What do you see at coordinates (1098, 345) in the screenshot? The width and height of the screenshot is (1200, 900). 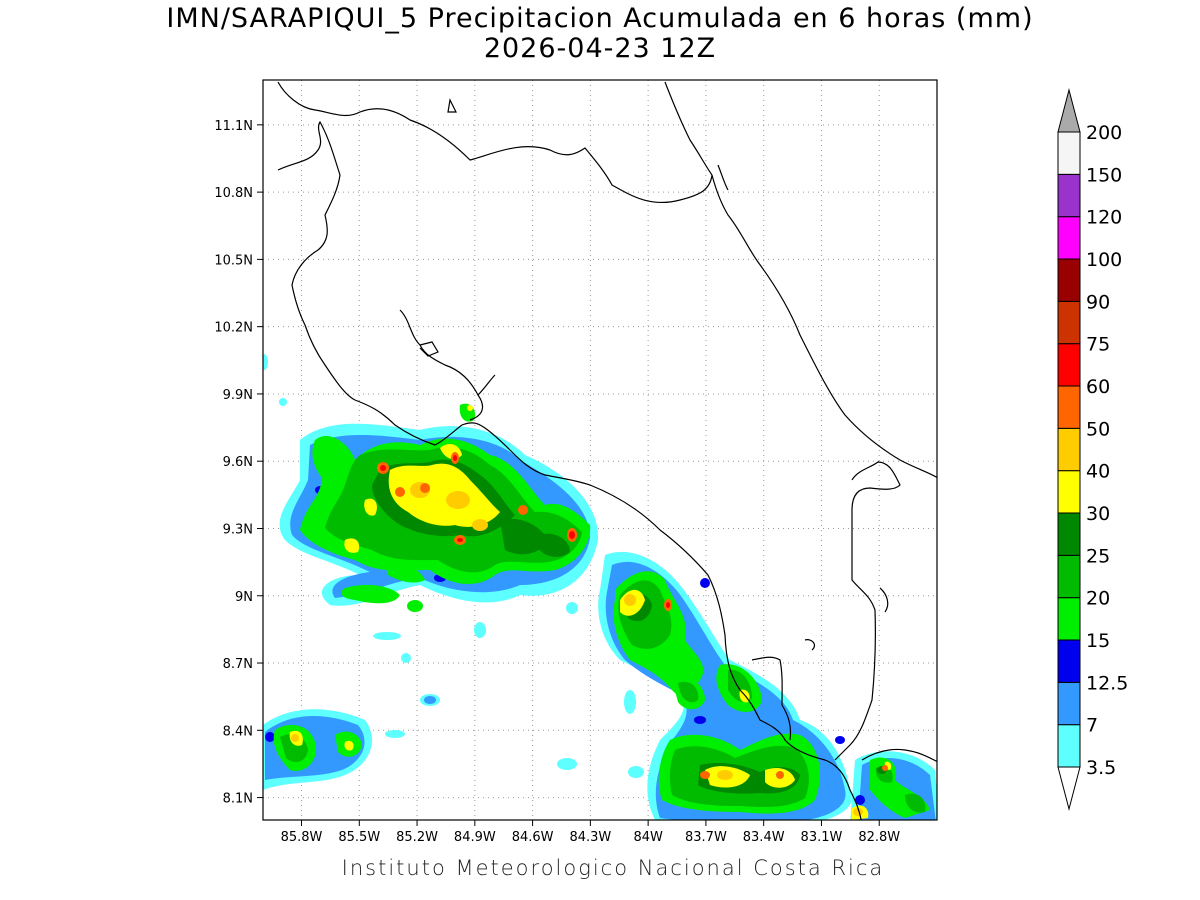 I see `colorbar-label: 75` at bounding box center [1098, 345].